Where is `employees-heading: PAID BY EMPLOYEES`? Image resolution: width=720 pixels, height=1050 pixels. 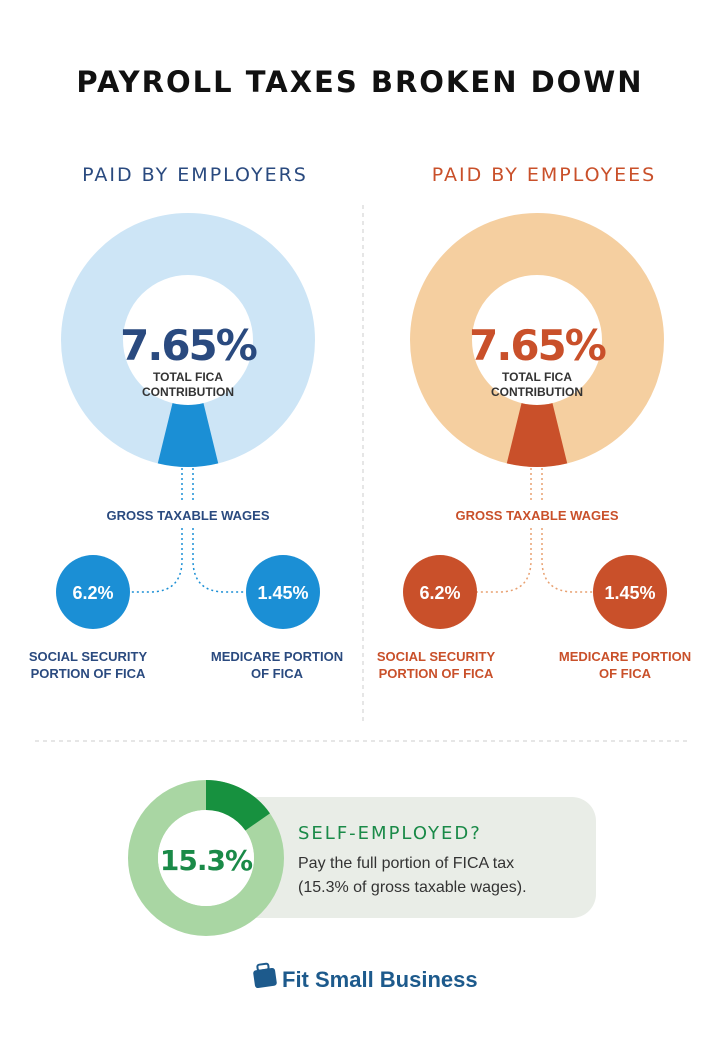
employees-heading: PAID BY EMPLOYEES is located at coordinates (544, 175).